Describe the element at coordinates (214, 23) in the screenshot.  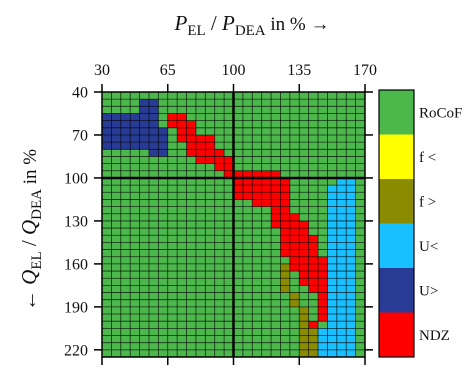
I see `x-title-sep: /` at that location.